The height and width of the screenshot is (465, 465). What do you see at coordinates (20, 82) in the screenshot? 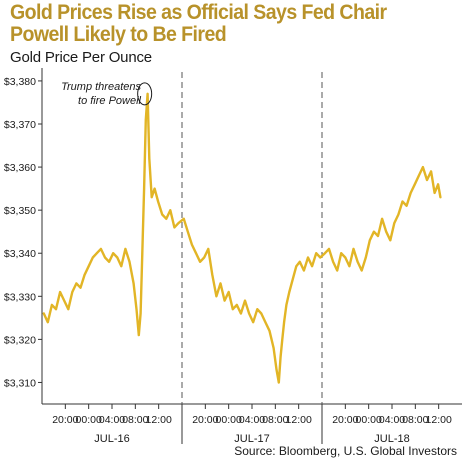
I see `y-tick-label: $3,380` at bounding box center [20, 82].